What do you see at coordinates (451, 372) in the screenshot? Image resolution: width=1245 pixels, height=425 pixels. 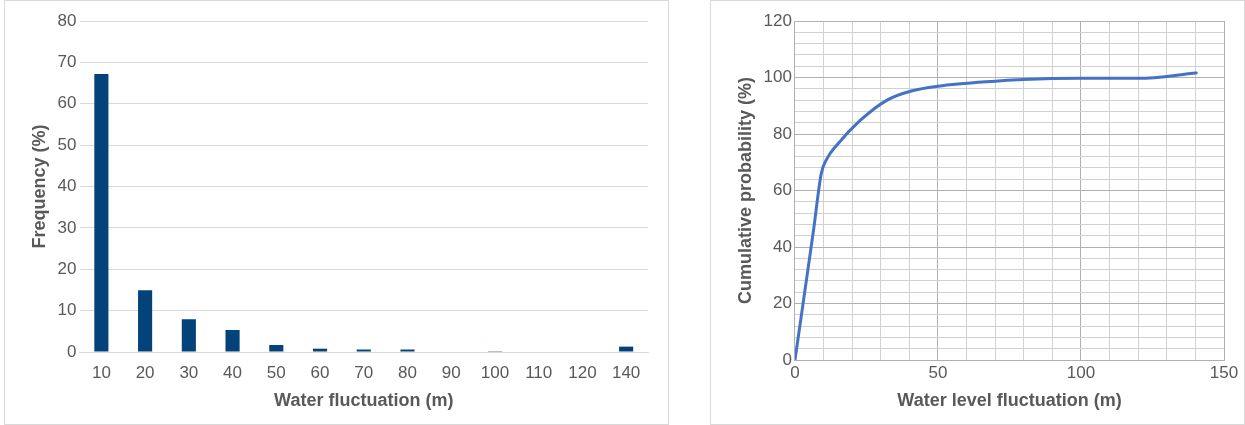 I see `x-tick-label: 90` at bounding box center [451, 372].